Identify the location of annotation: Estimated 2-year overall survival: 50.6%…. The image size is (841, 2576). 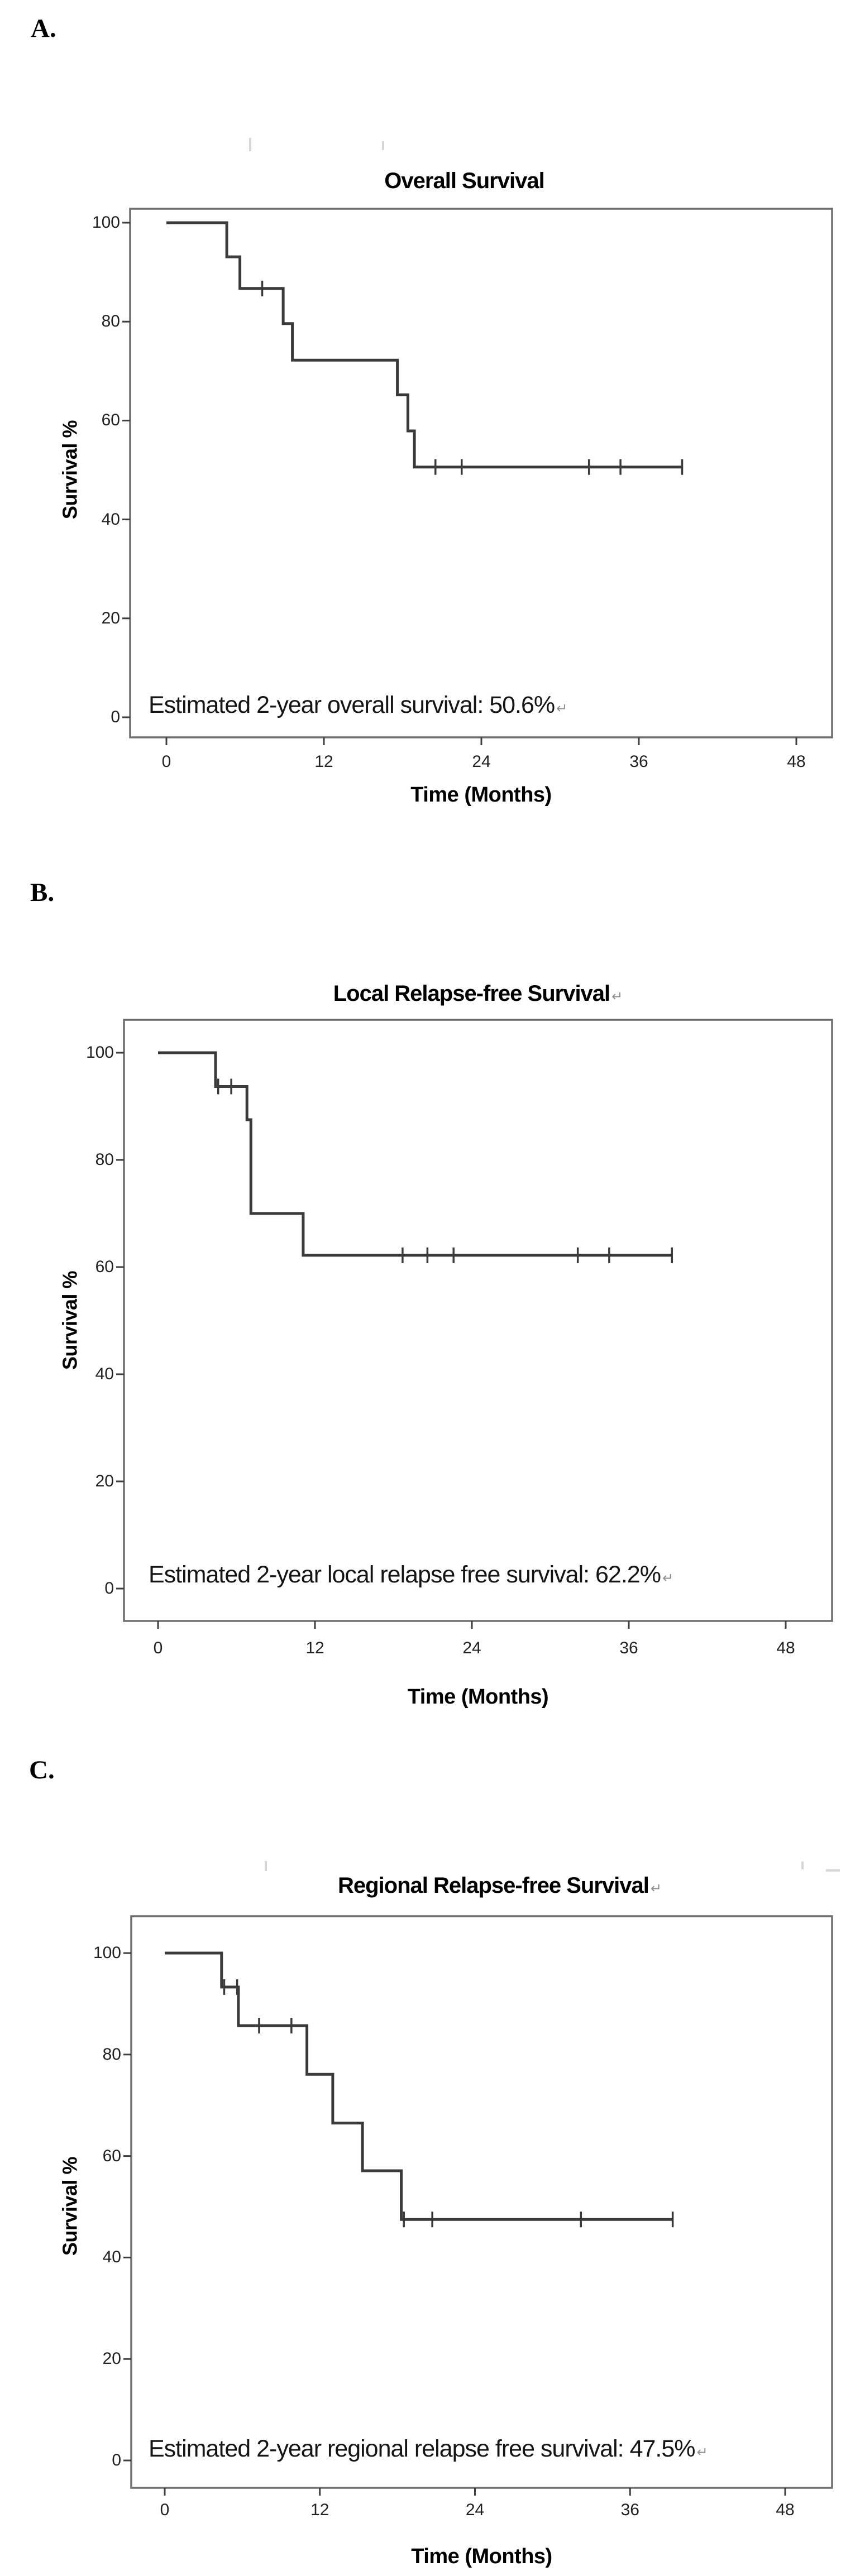
(358, 705).